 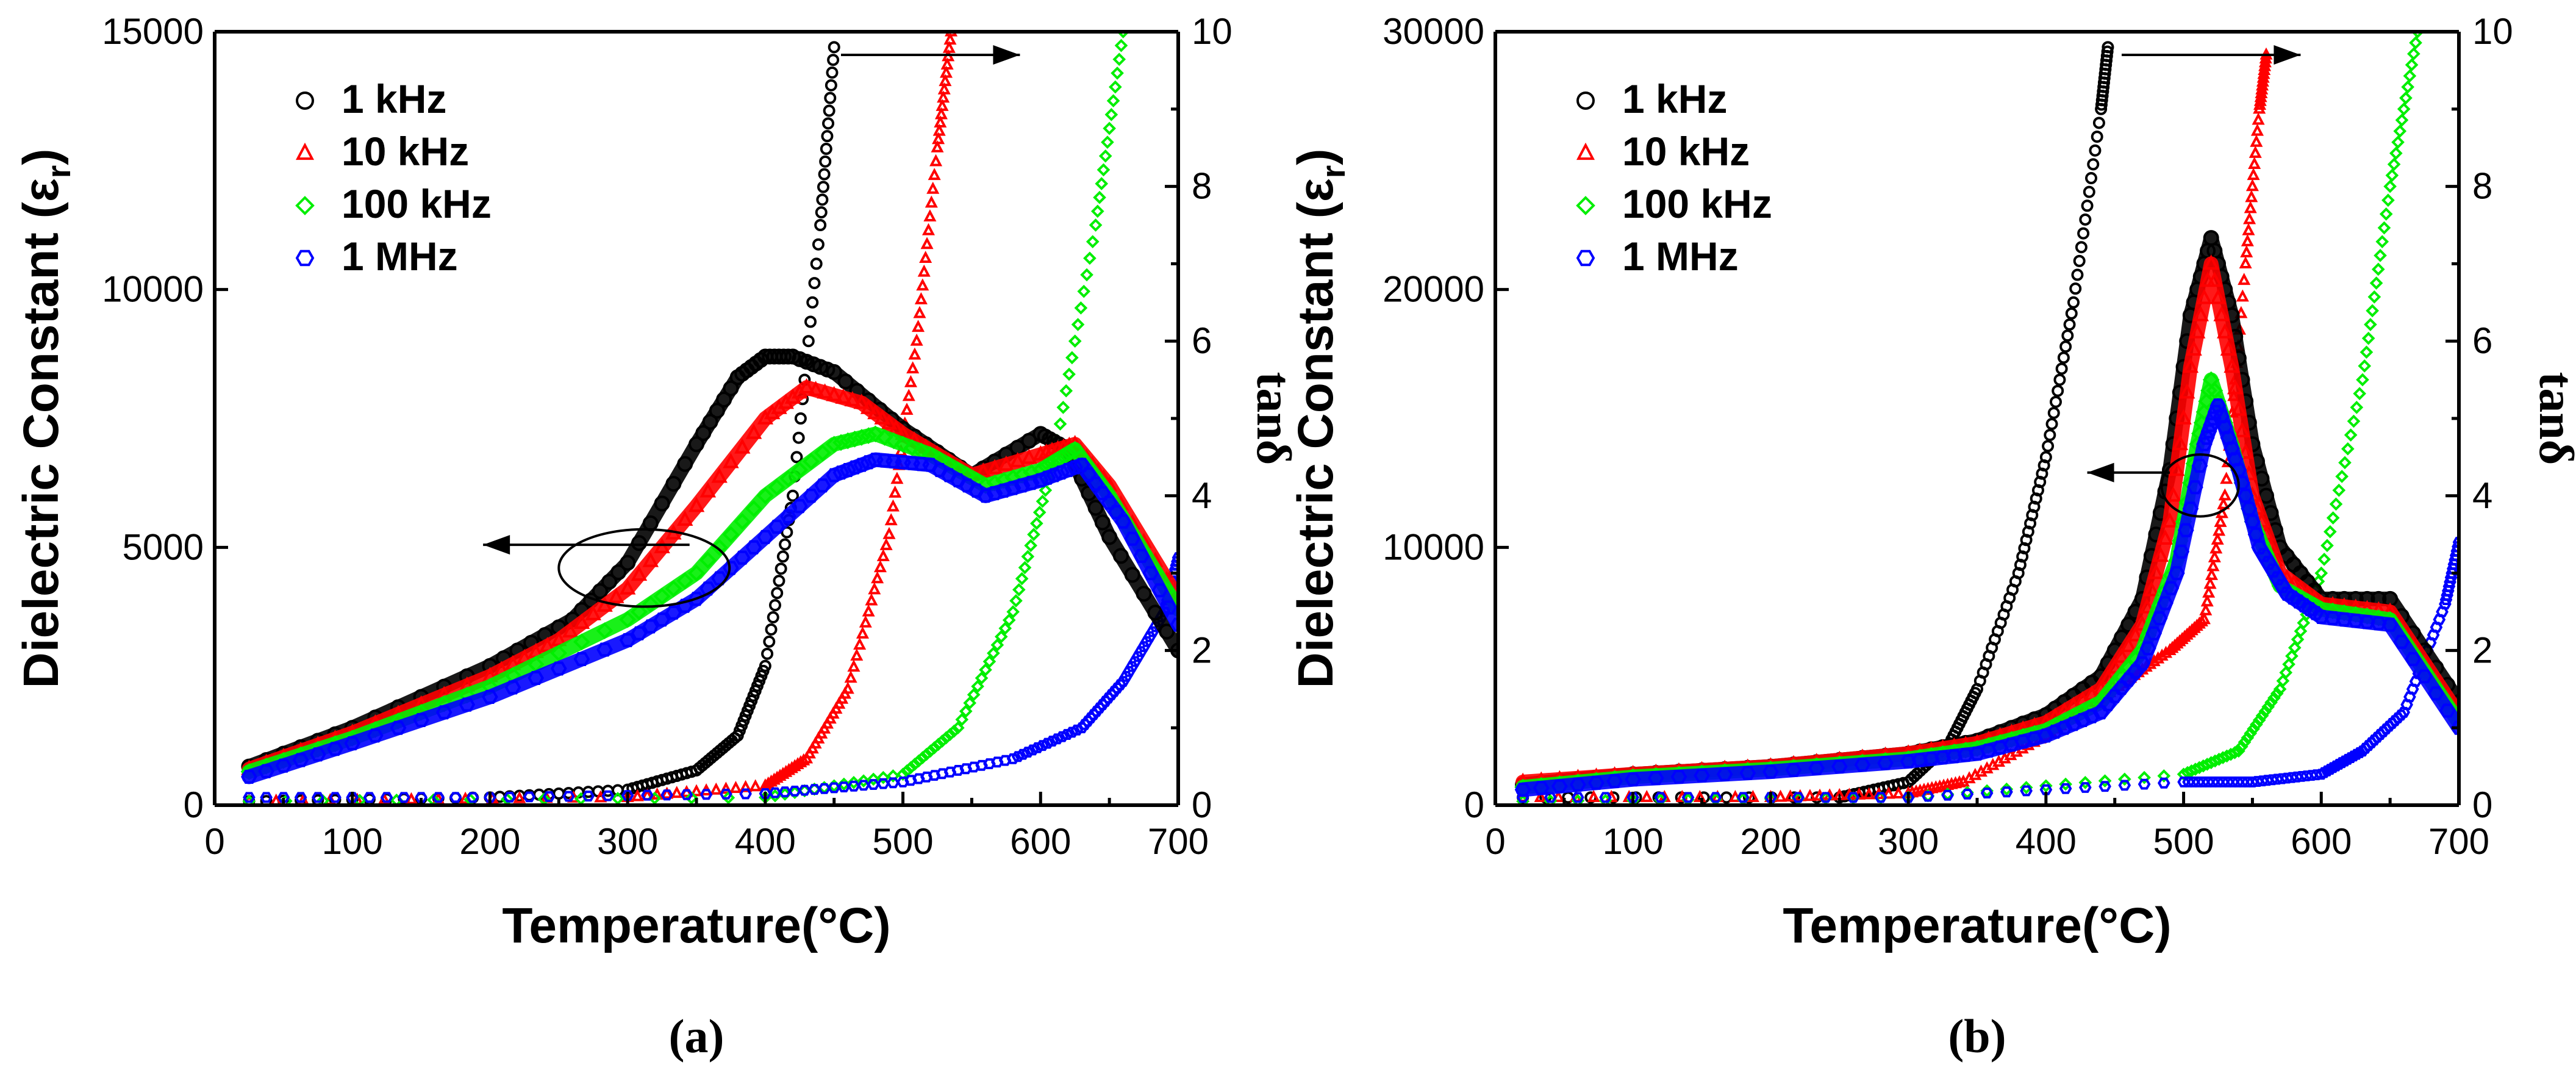 I want to click on panel-a-y-right-tick-label: 2, so click(x=1202, y=649).